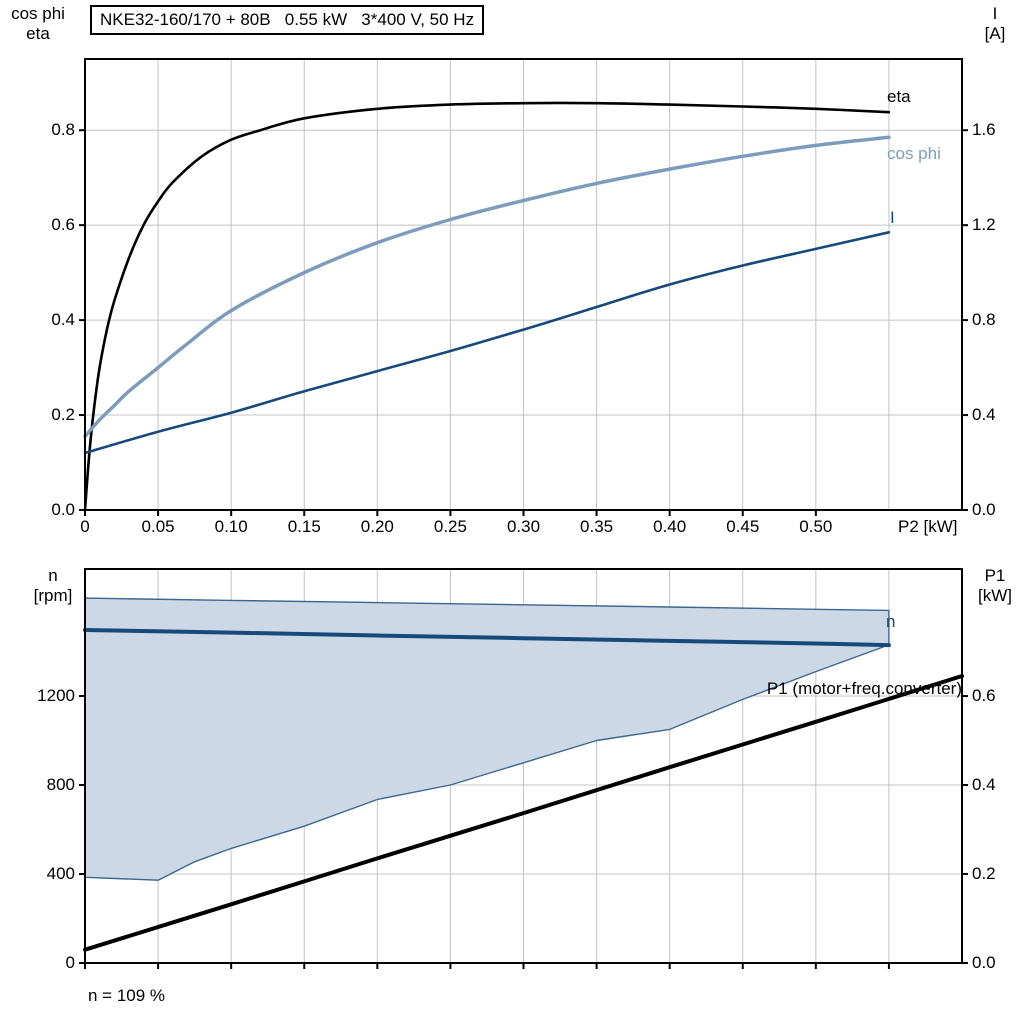 This screenshot has width=1024, height=1024. Describe the element at coordinates (928, 526) in the screenshot. I see `x-axis-title: P2 [kW]` at that location.